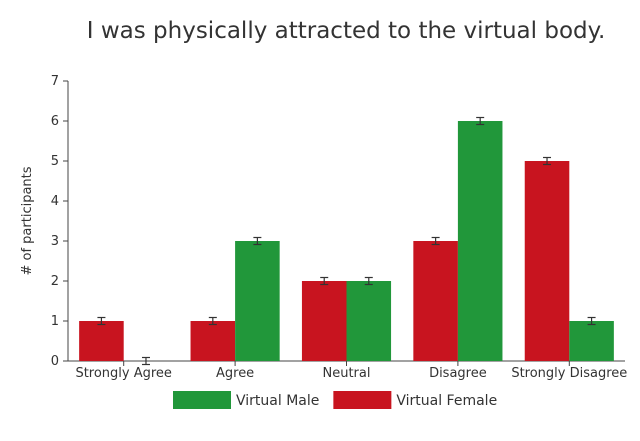 This screenshot has width=640, height=441. I want to click on legend-label: Virtual Female, so click(446, 401).